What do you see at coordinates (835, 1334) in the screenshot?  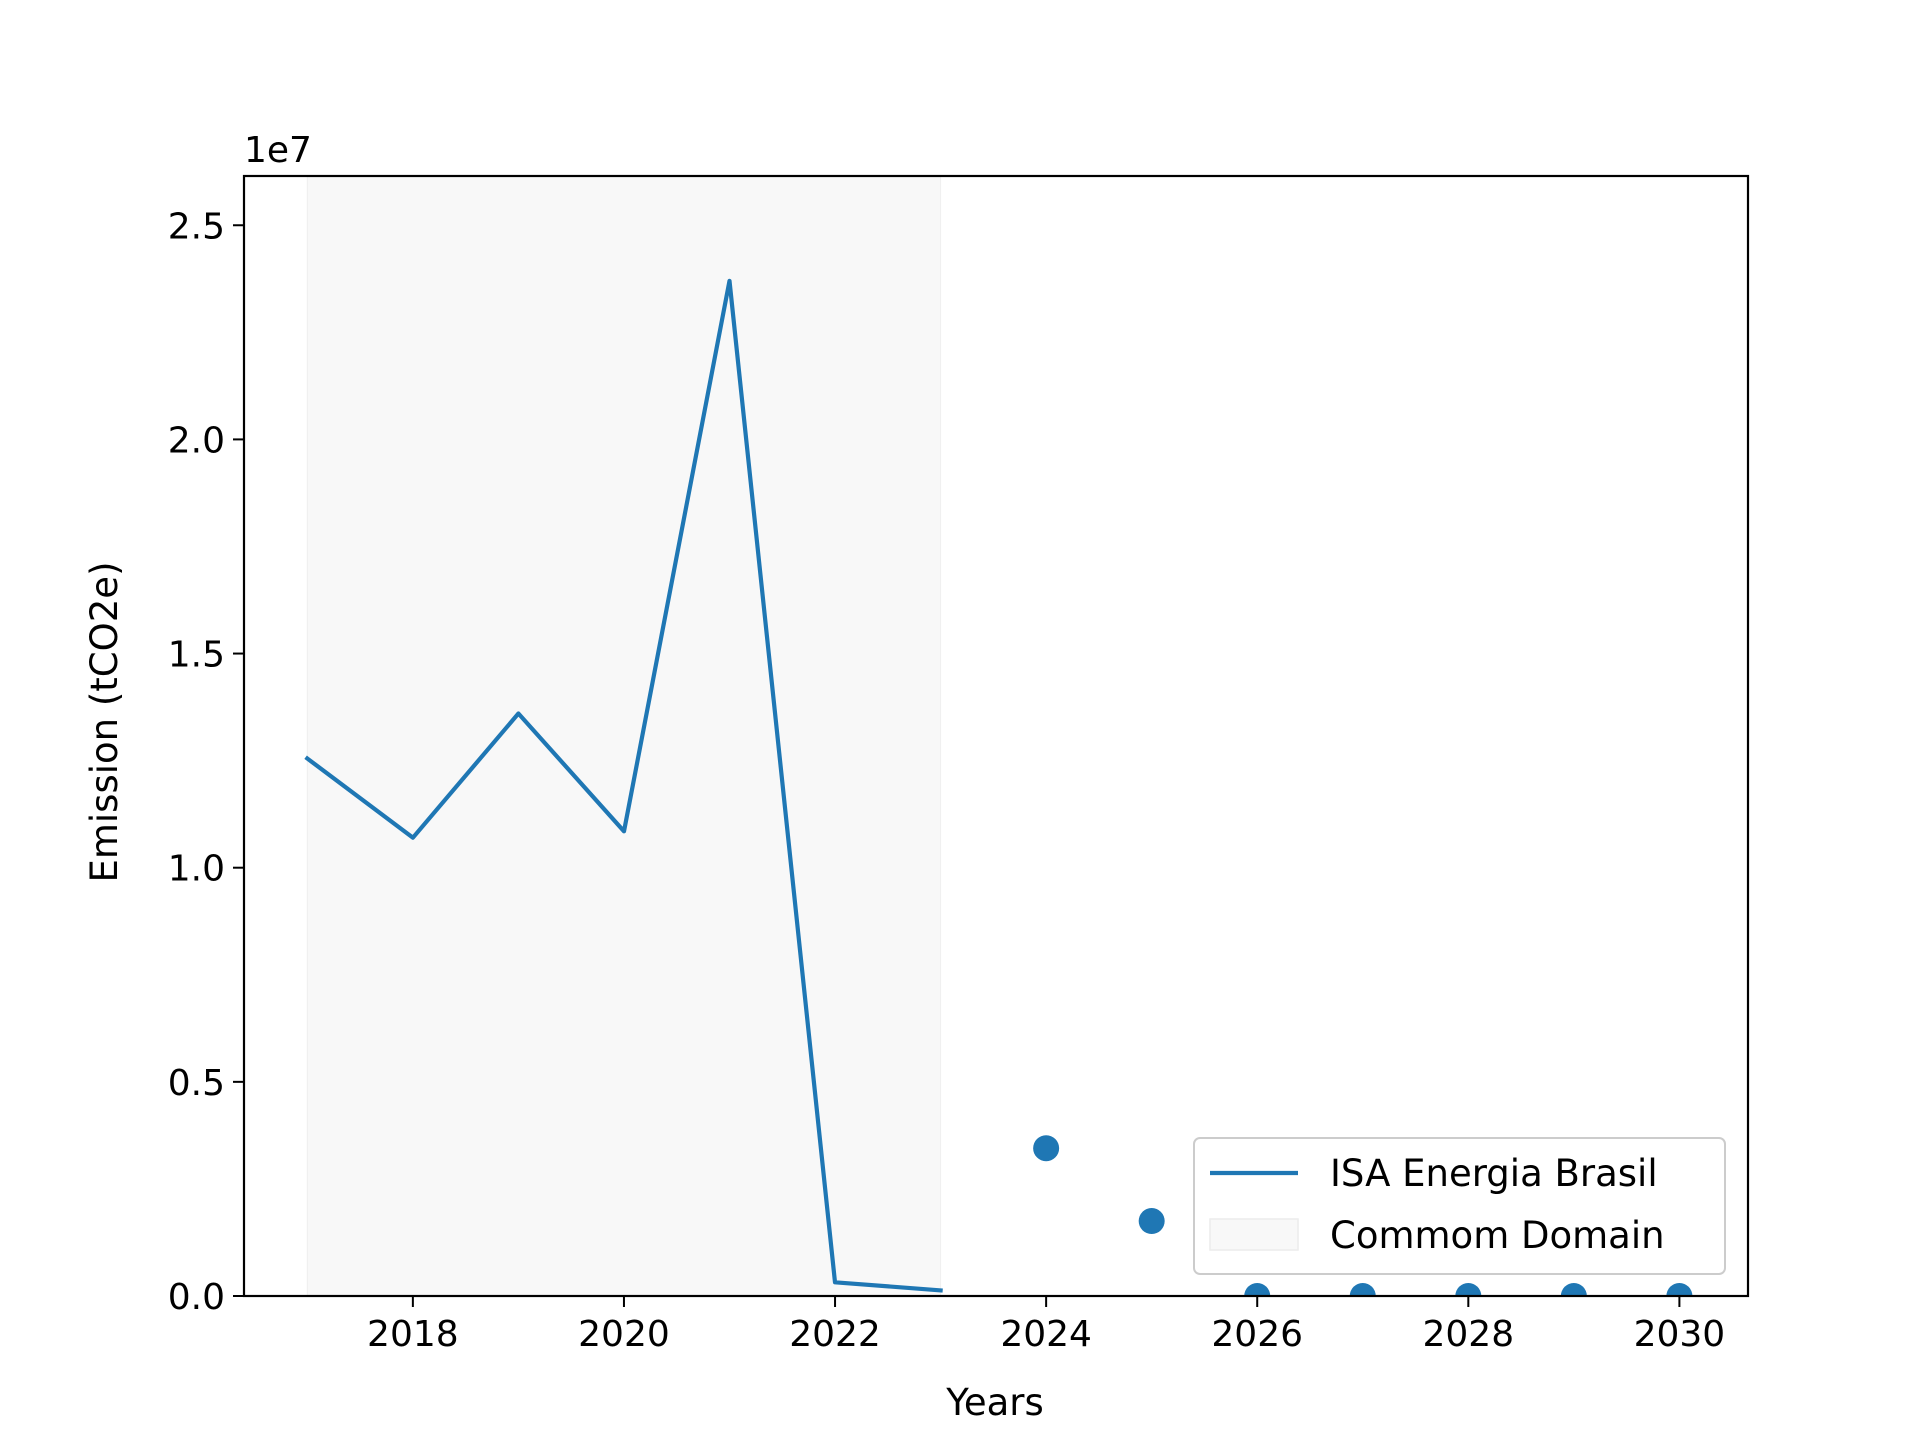 I see `x-tick-label: 2022` at bounding box center [835, 1334].